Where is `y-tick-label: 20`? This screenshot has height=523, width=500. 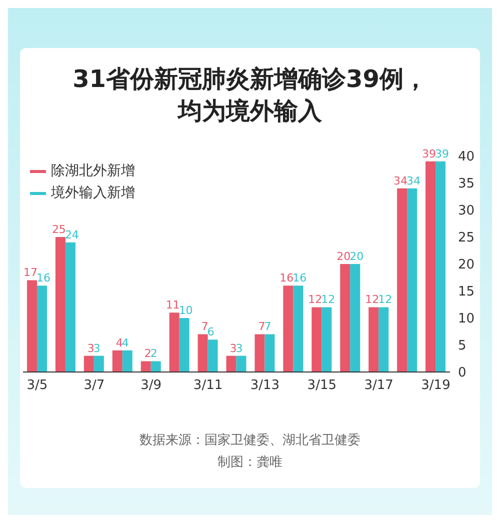
y-tick-label: 20 is located at coordinates (466, 265).